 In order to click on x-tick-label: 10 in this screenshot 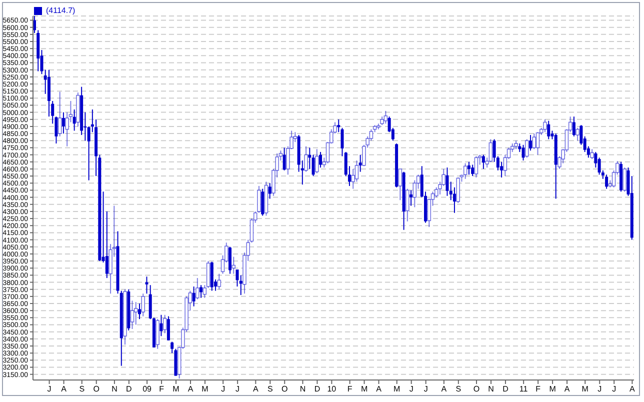, I will do `click(332, 389)`.